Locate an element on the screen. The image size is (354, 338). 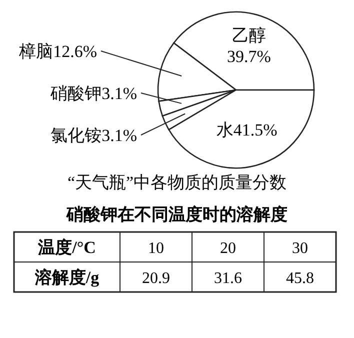
text: “天气瓶”中各物质的质量分数 is located at coordinates (177, 182).